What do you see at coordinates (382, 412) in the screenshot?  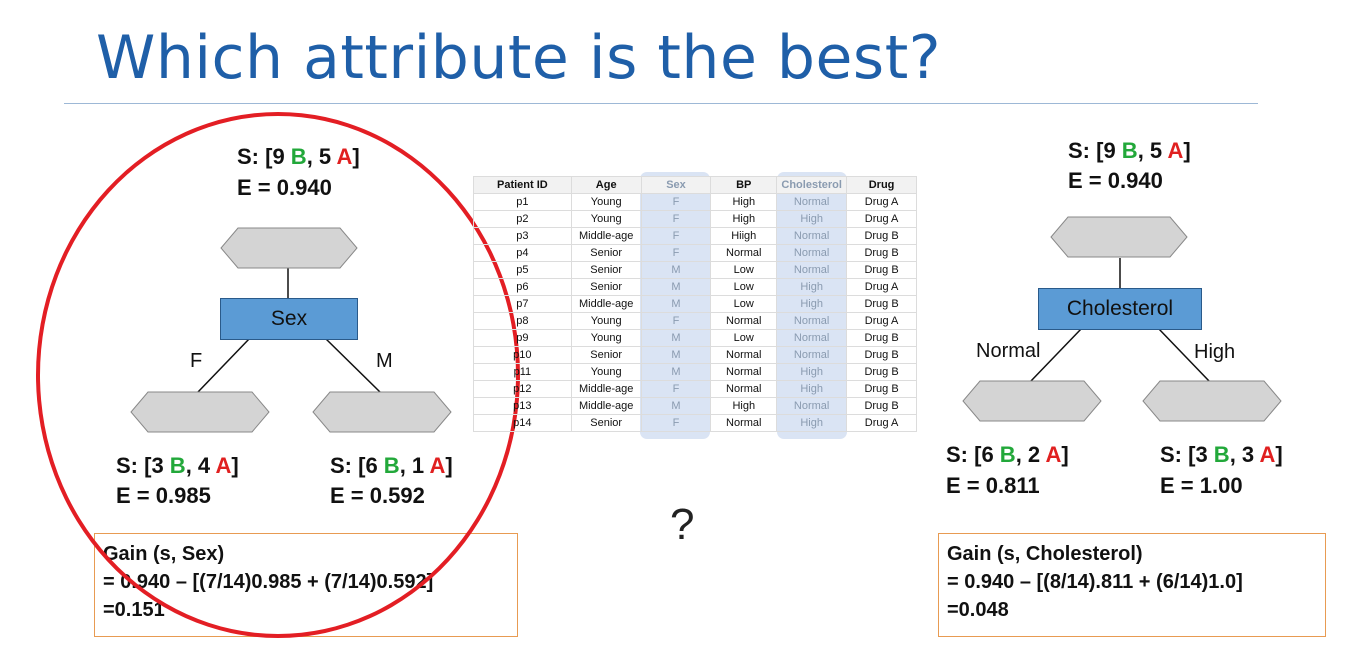 I see `left-child-m-hexagon` at bounding box center [382, 412].